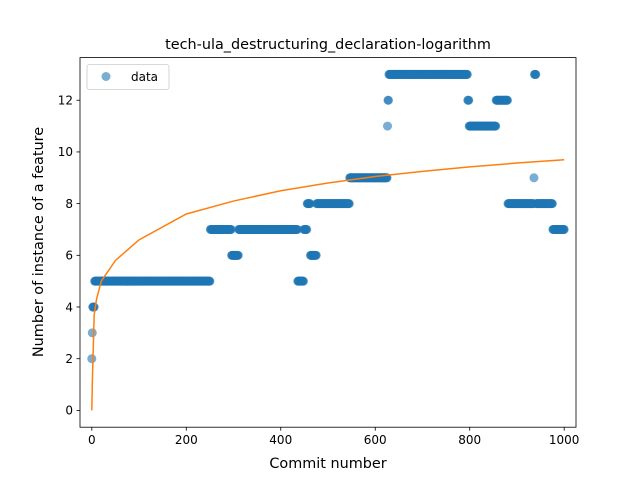  I want to click on y-tick-label: 2, so click(69, 359).